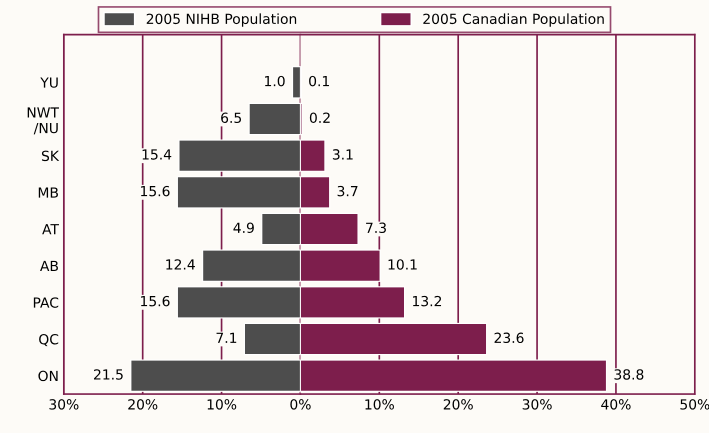  Describe the element at coordinates (48, 192) in the screenshot. I see `y-tick-label: MB` at that location.